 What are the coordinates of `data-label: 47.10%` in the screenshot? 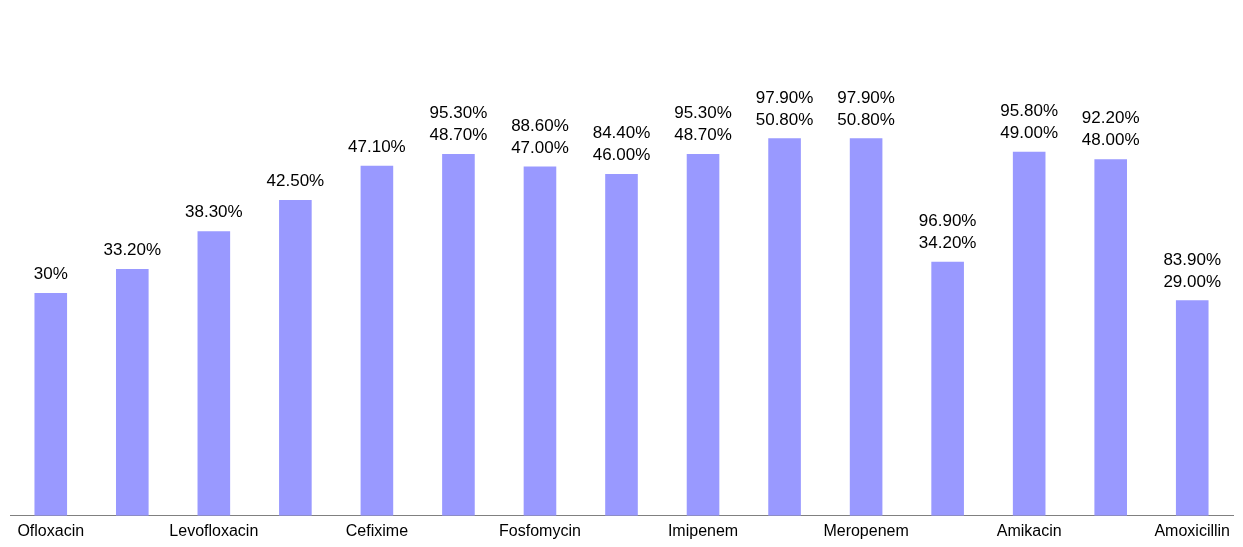 It's located at (377, 147).